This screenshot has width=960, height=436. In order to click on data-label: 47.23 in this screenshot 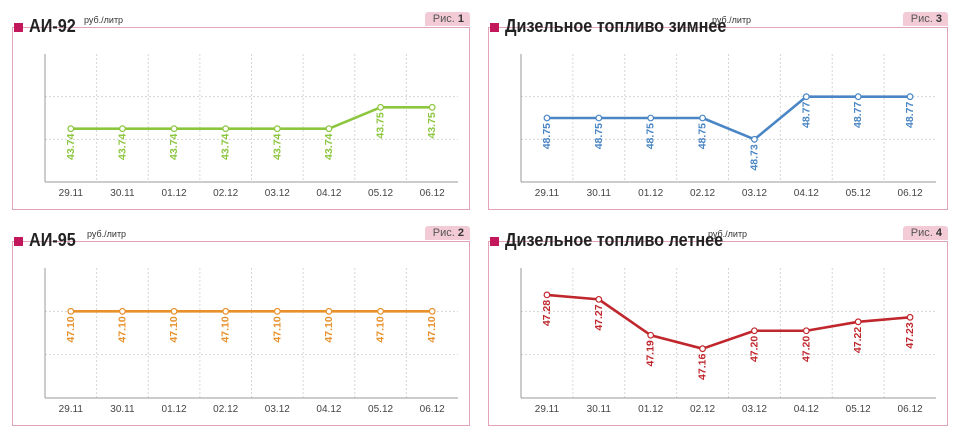, I will do `click(910, 335)`.